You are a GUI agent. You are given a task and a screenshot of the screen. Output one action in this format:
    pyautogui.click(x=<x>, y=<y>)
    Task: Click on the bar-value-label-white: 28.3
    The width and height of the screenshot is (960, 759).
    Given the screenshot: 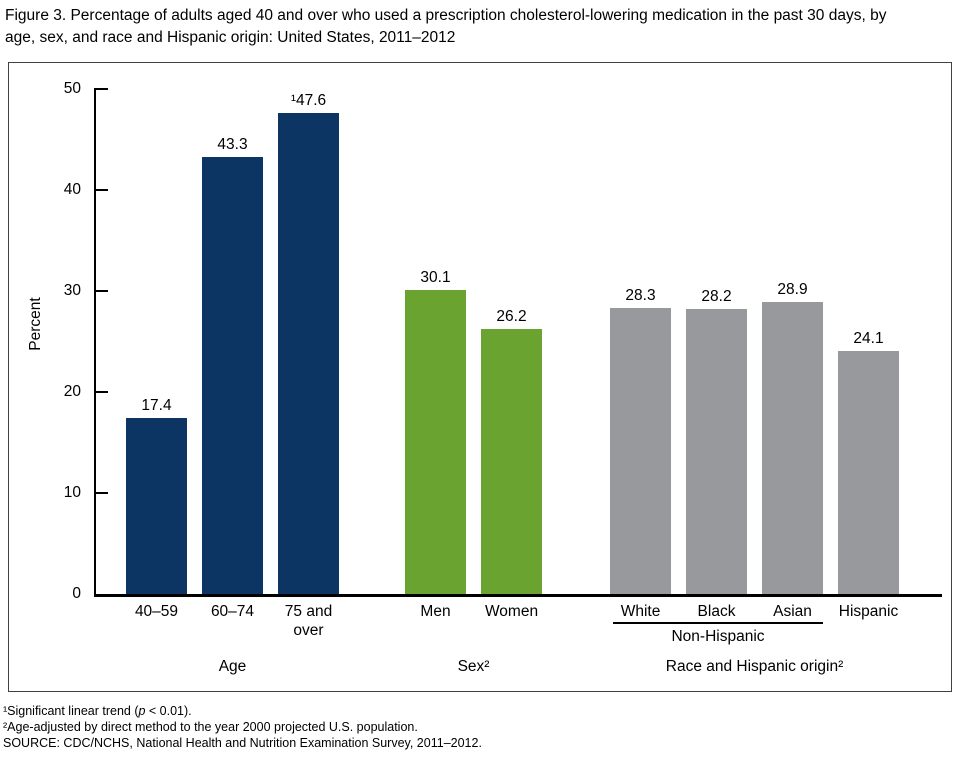 What is the action you would take?
    pyautogui.click(x=640, y=295)
    